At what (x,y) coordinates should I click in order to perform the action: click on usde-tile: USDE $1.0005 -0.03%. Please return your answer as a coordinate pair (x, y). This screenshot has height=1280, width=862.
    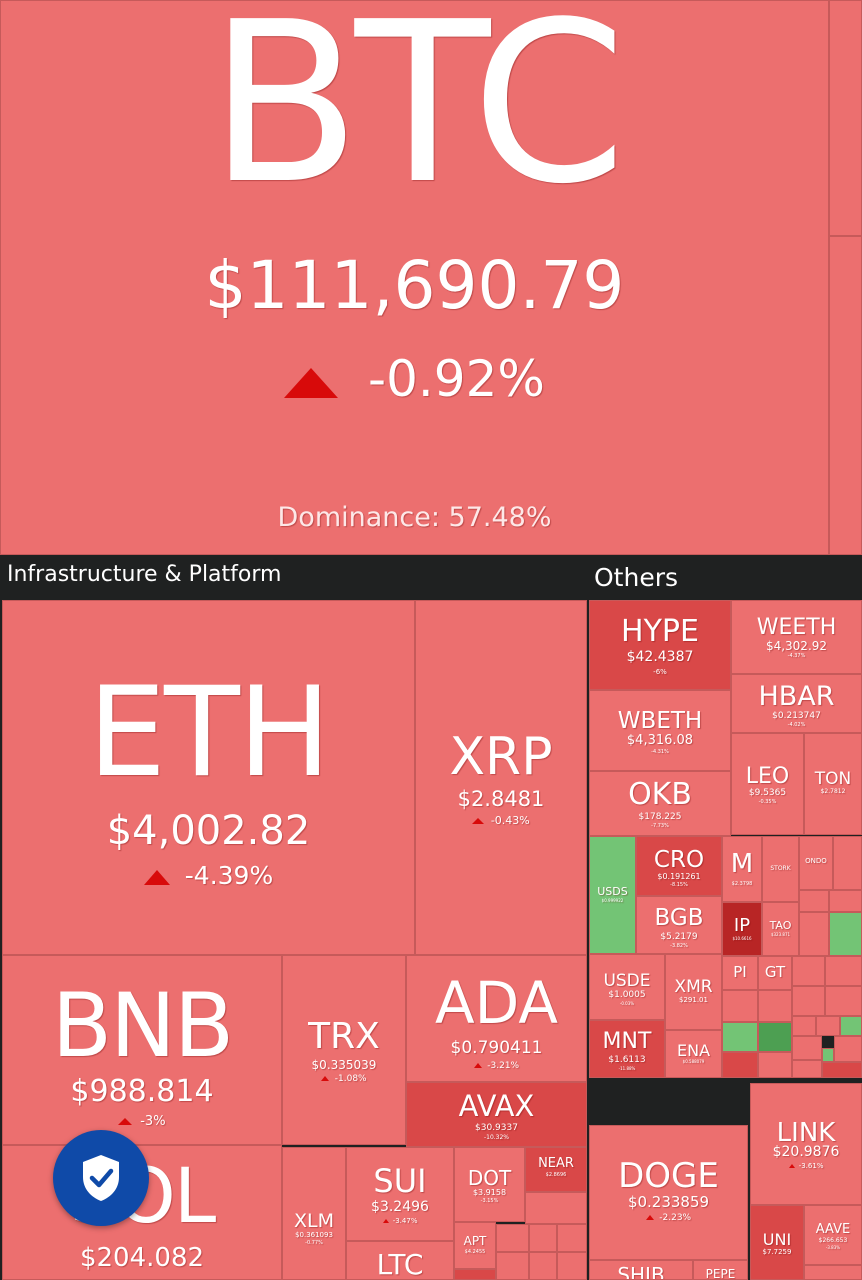
    Looking at the image, I should click on (627, 987).